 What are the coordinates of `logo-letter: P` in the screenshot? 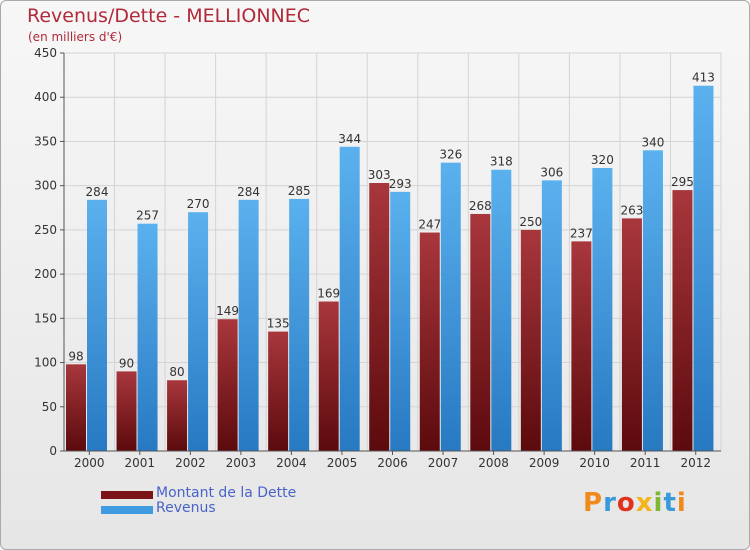 It's located at (593, 503).